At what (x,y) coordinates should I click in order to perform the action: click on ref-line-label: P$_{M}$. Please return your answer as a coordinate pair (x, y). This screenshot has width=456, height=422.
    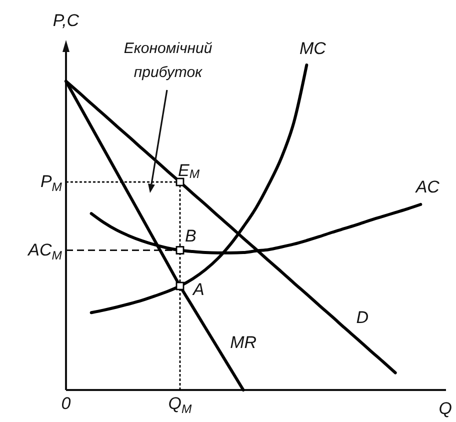
    Looking at the image, I should click on (51, 183).